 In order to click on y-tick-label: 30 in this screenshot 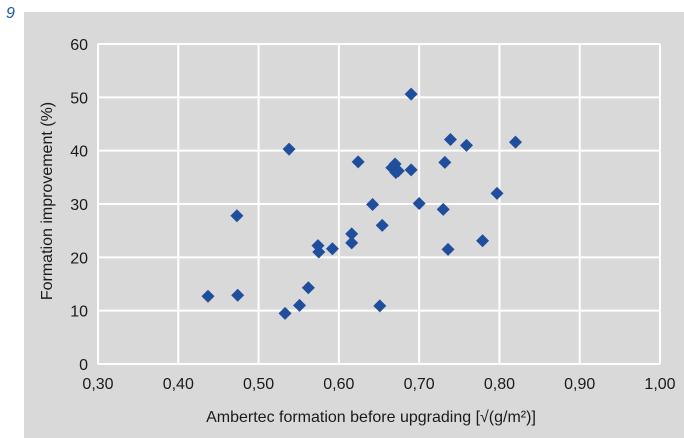, I will do `click(79, 205)`.